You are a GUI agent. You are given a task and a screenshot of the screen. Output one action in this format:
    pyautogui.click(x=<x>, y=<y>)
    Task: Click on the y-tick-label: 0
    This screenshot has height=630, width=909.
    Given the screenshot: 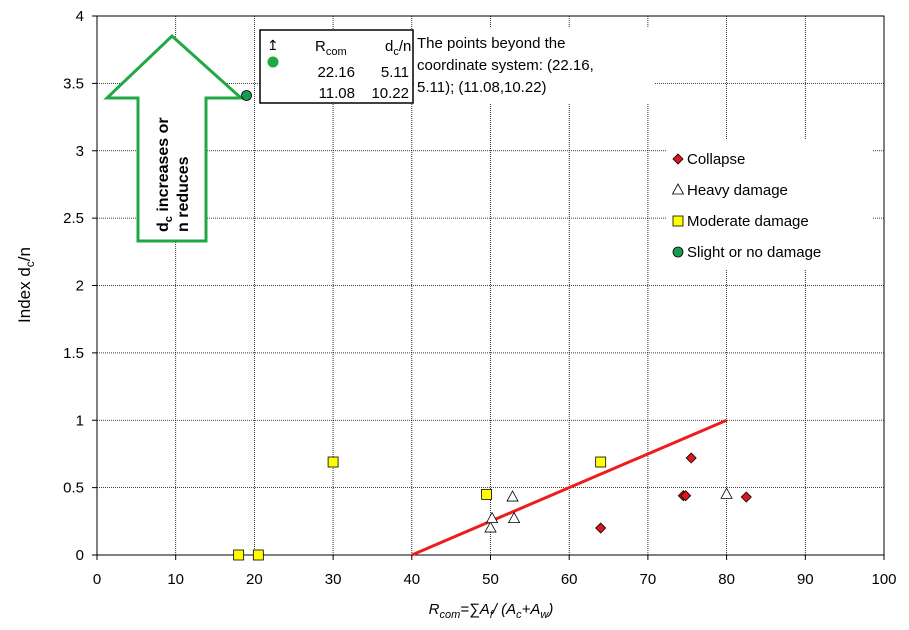 What is the action you would take?
    pyautogui.click(x=80, y=555)
    